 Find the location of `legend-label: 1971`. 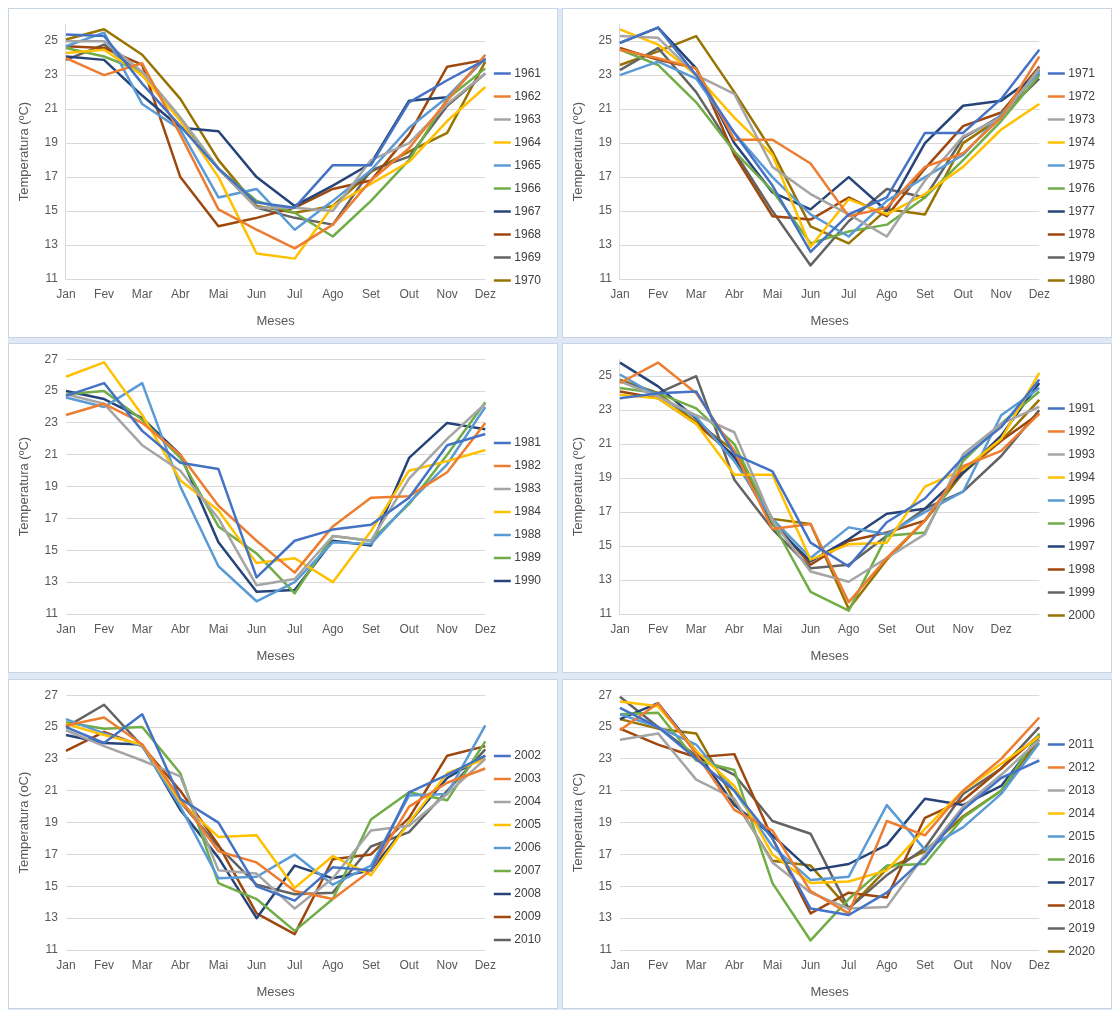

legend-label: 1971 is located at coordinates (1082, 72).